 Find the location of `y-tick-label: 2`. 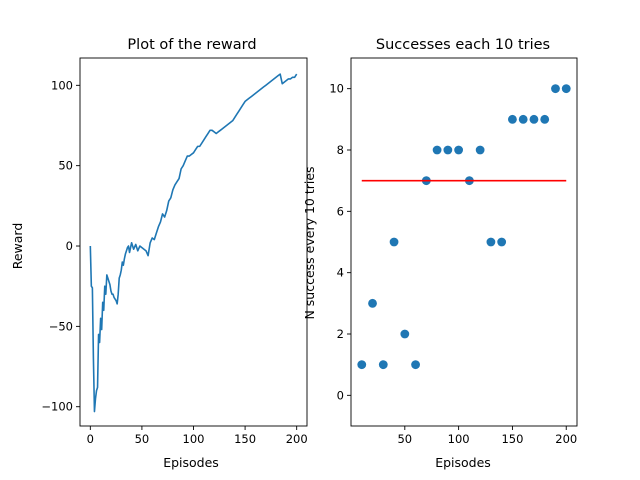

y-tick-label: 2 is located at coordinates (340, 334).